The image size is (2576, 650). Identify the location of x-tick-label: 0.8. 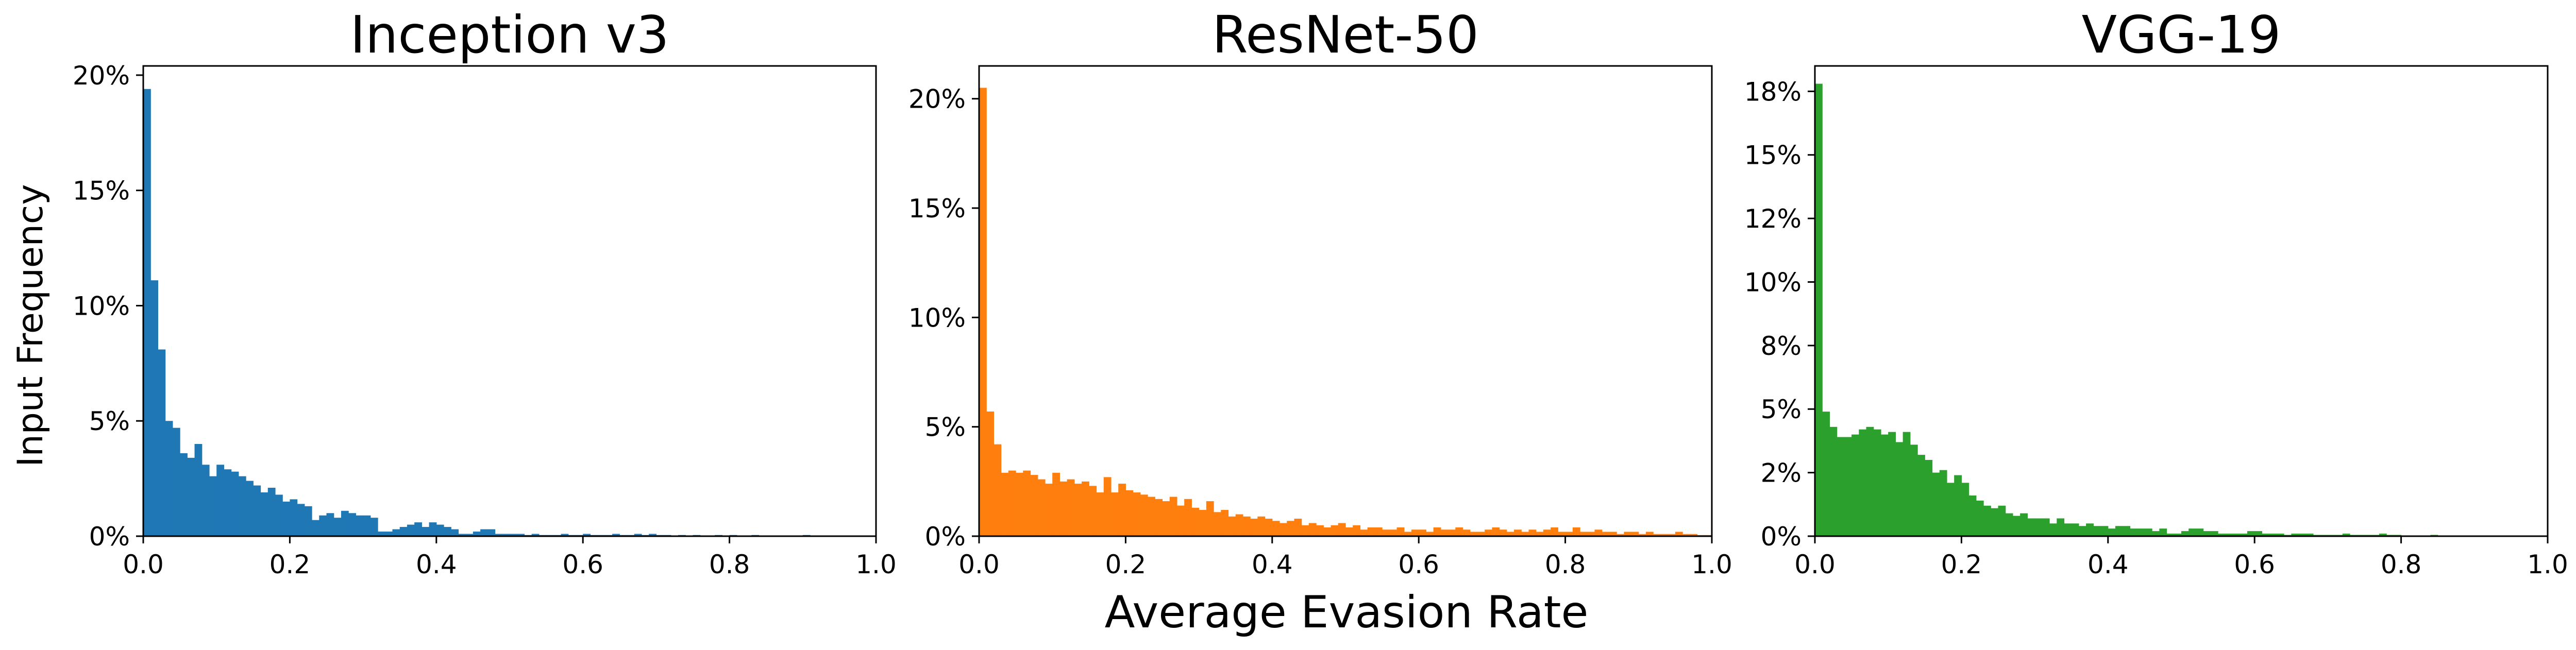
(2401, 564).